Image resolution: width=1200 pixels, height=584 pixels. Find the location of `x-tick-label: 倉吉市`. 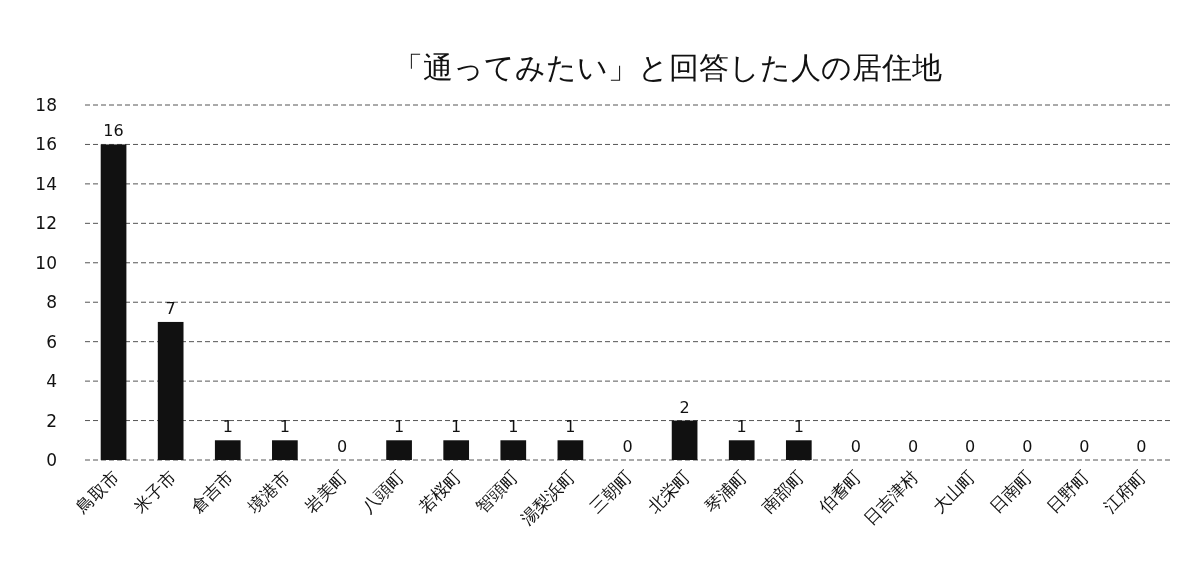

x-tick-label: 倉吉市 is located at coordinates (211, 491).